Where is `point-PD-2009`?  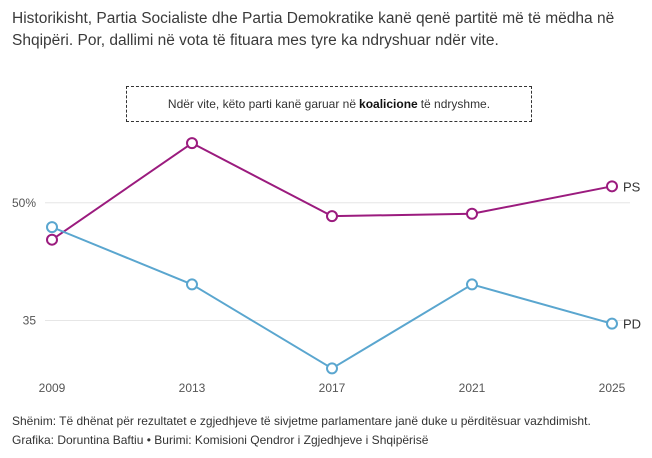 point-PD-2009 is located at coordinates (52, 227).